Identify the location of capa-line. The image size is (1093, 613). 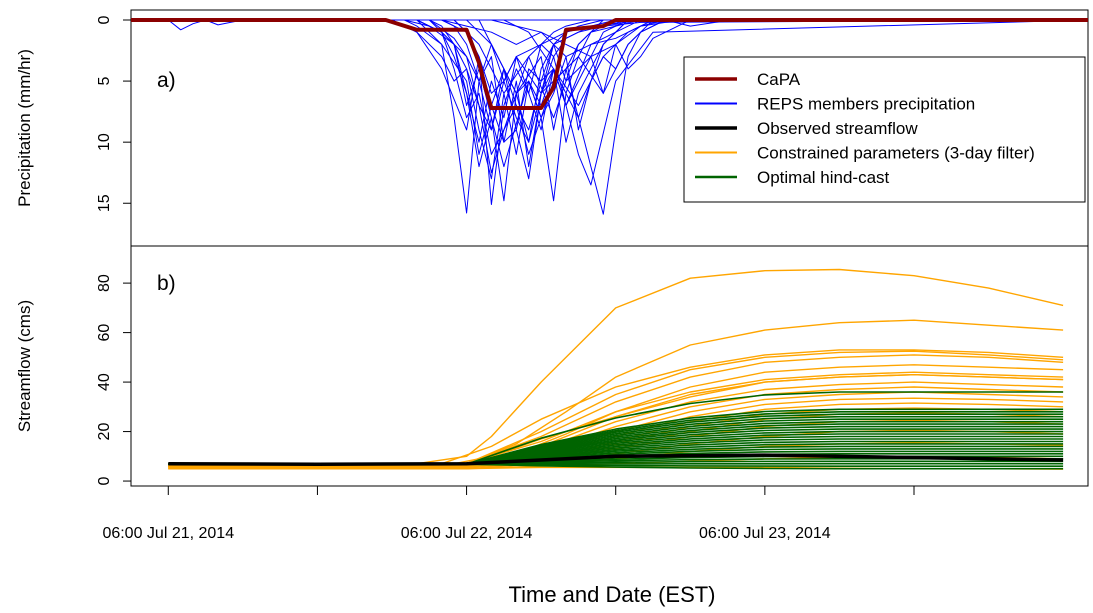
(609, 64).